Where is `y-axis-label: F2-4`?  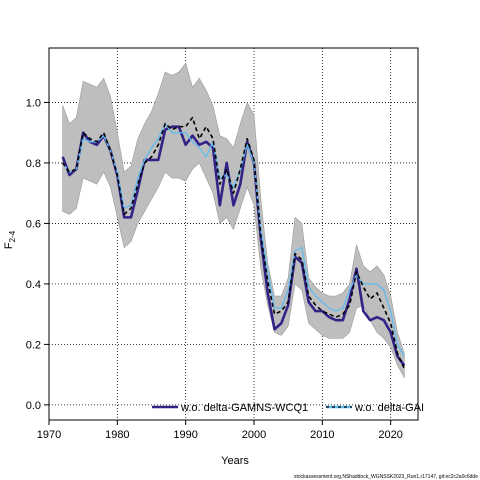
y-axis-label: F2-4 is located at coordinates (10, 239).